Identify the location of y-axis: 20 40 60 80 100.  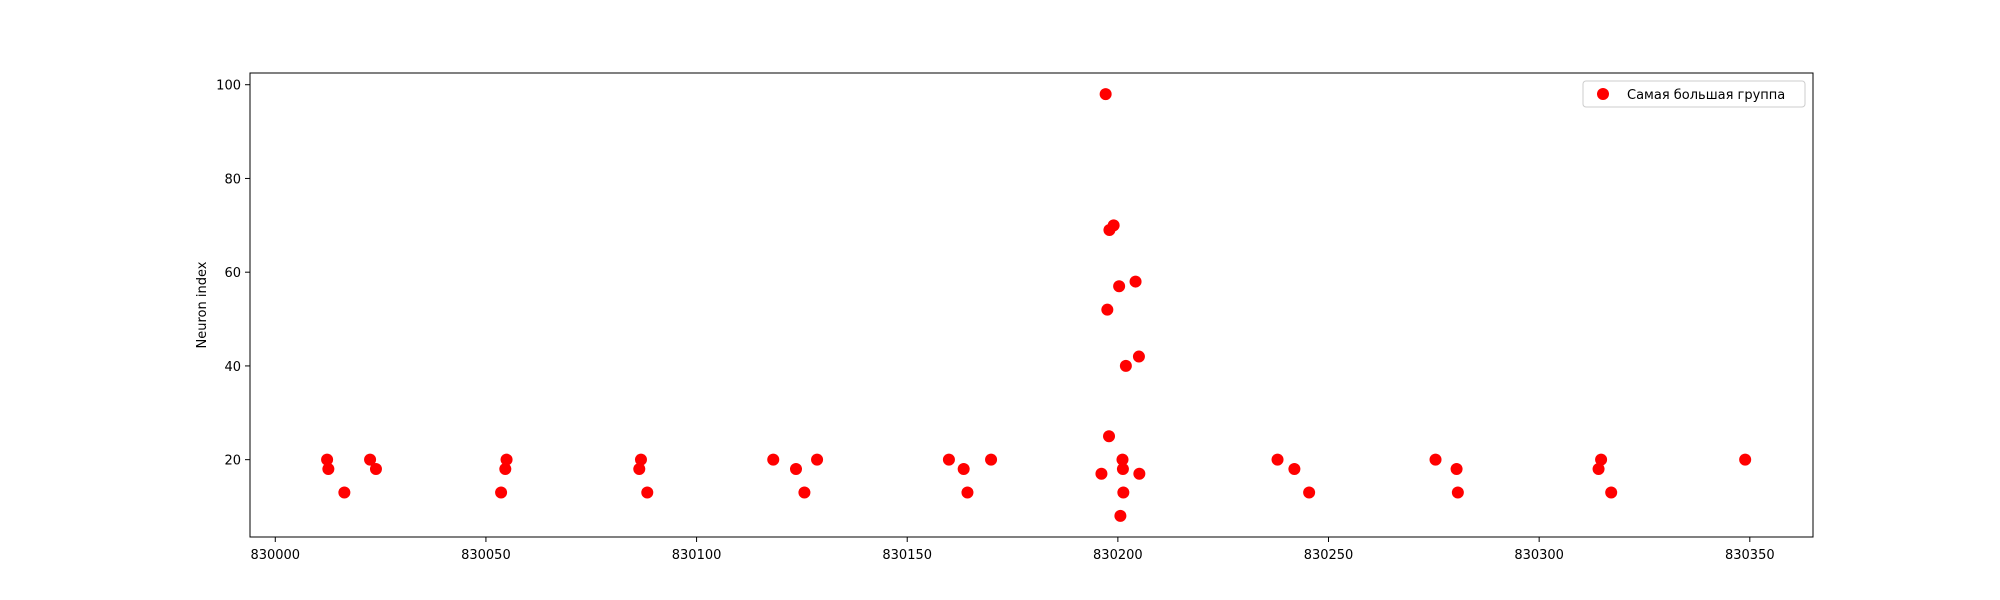
(233, 274).